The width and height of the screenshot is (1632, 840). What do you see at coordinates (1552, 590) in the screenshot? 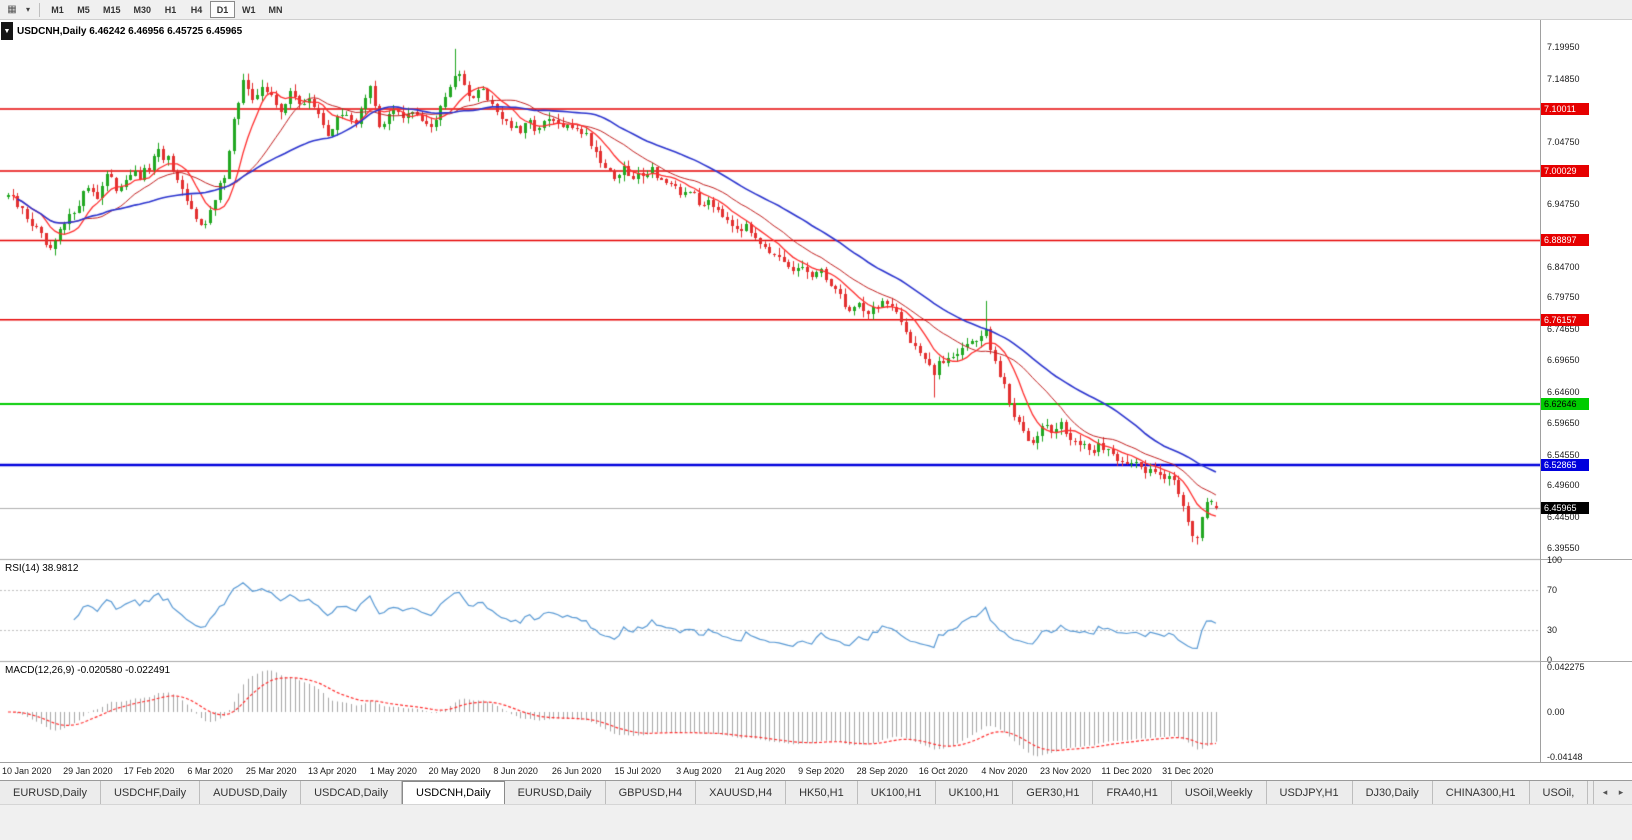
I see `rsi-axis-label: 70` at bounding box center [1552, 590].